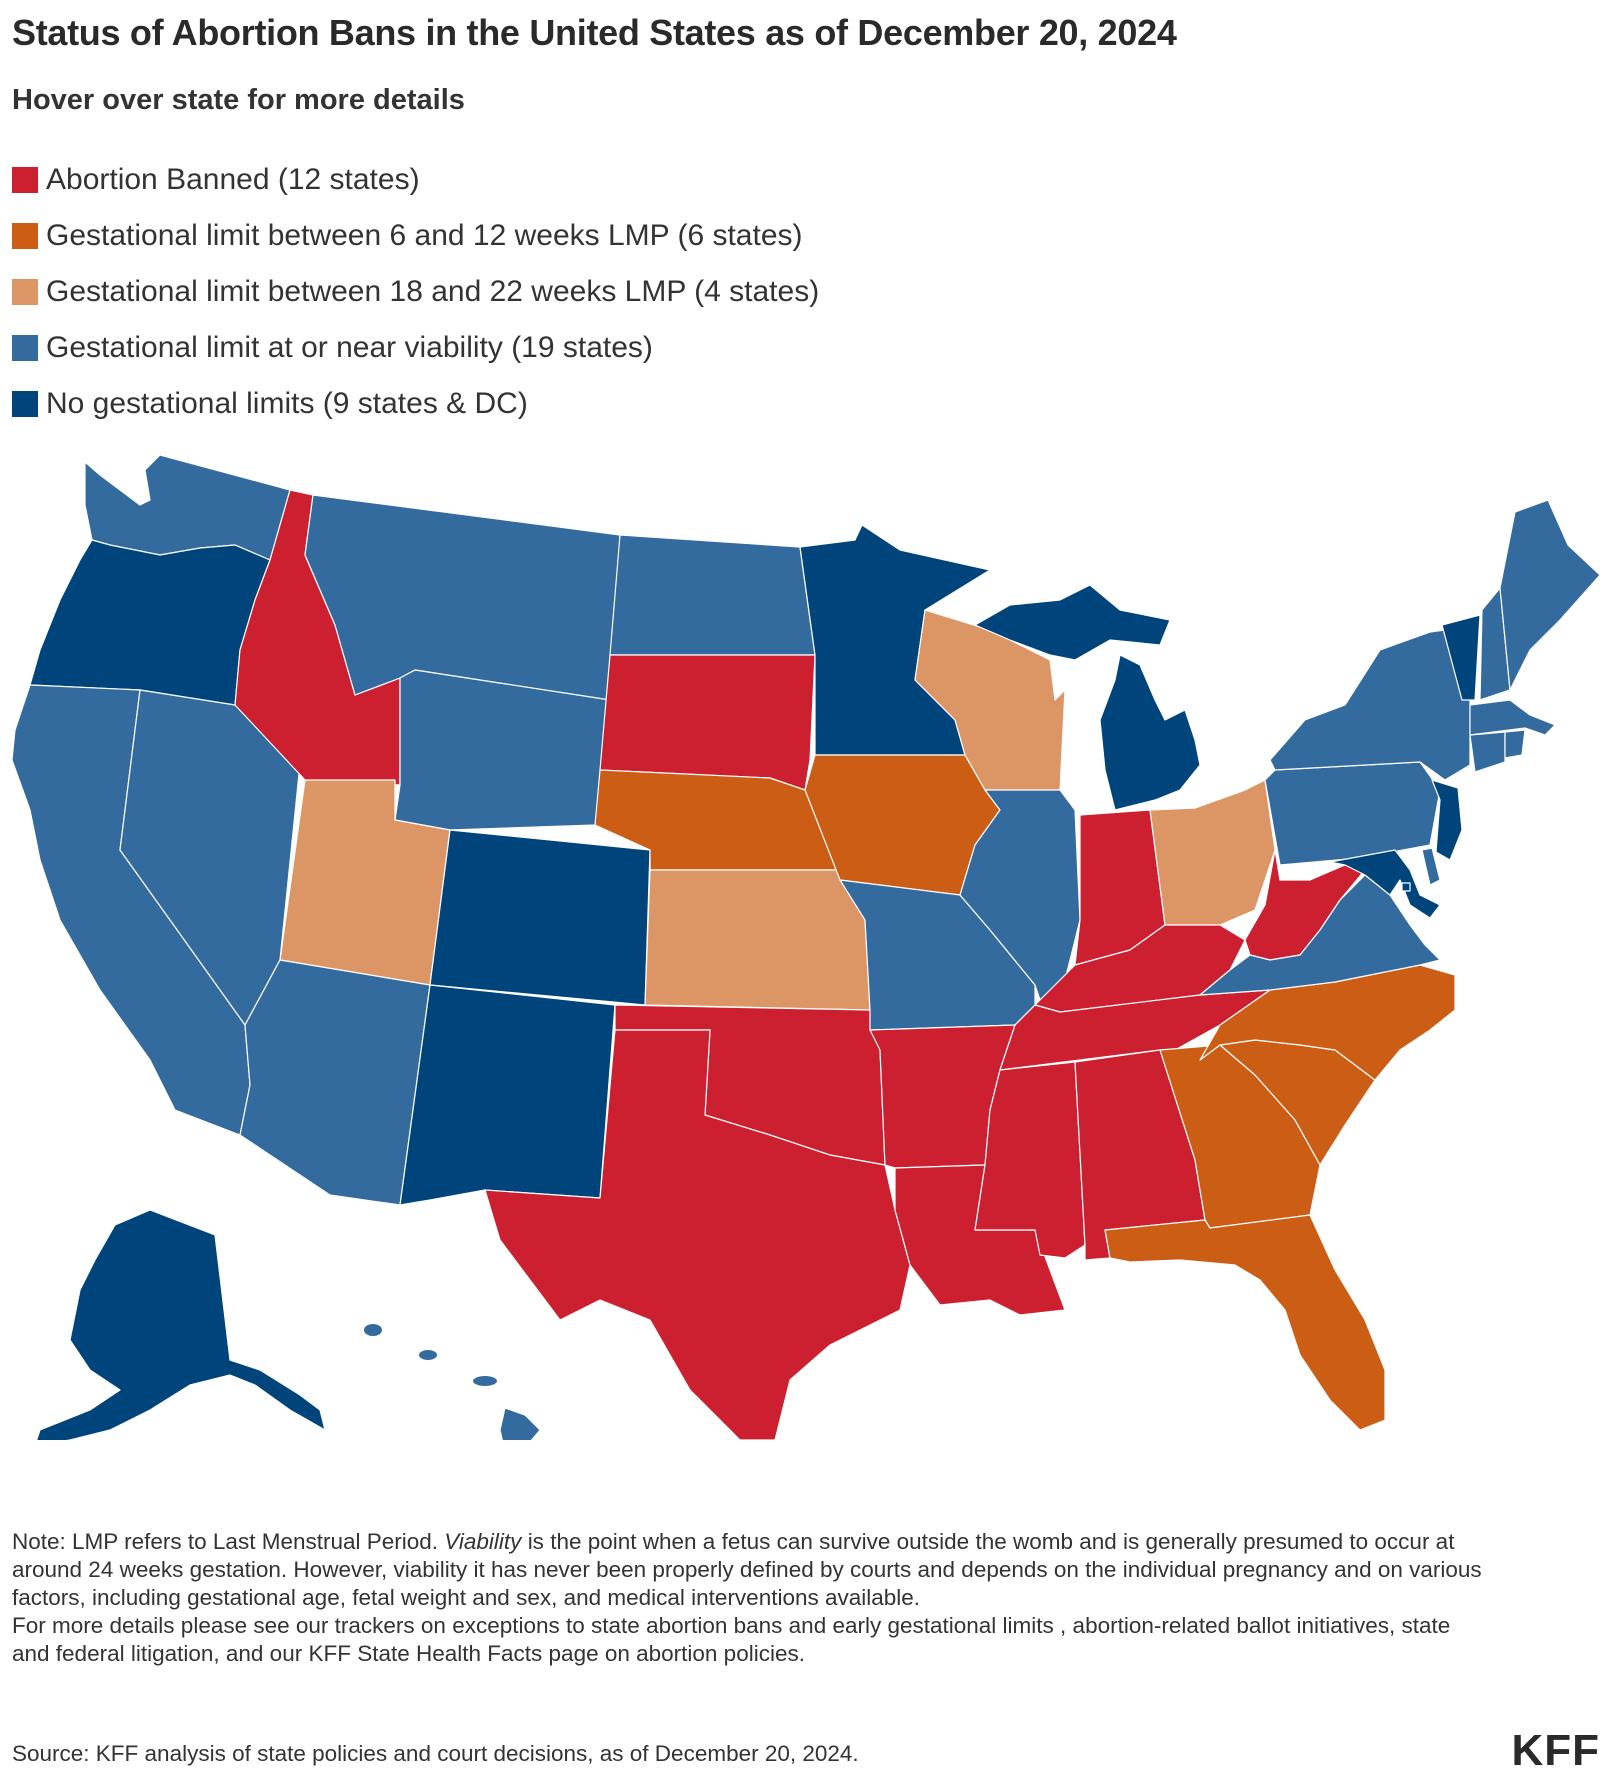 The height and width of the screenshot is (1780, 1620). What do you see at coordinates (1512, 717) in the screenshot?
I see `state-MA` at bounding box center [1512, 717].